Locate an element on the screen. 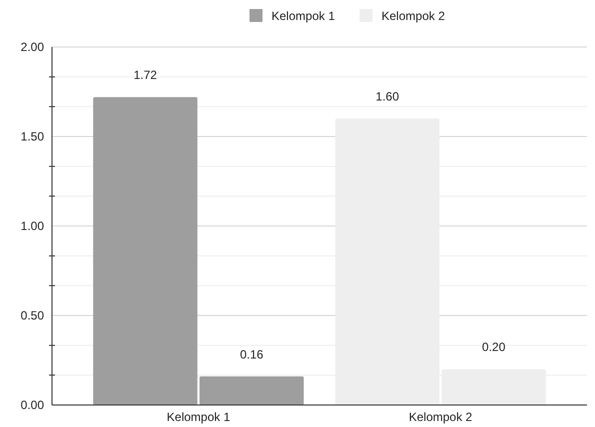  y-tick-label: 0.50 is located at coordinates (32, 315).